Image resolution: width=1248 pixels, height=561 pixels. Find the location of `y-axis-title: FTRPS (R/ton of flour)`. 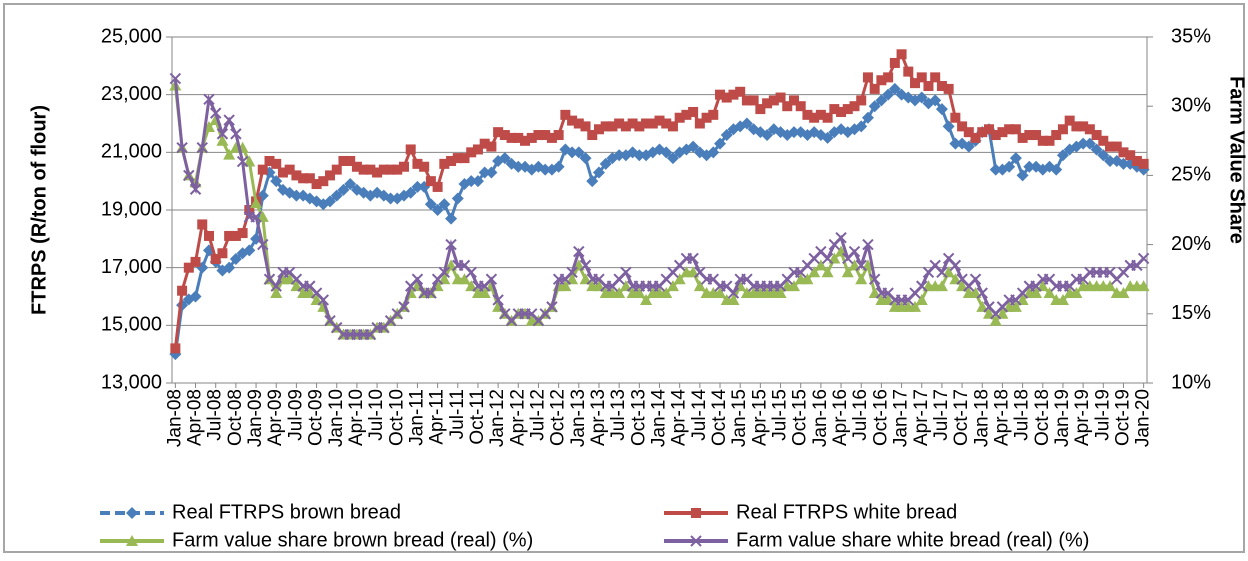

y-axis-title: FTRPS (R/ton of flour) is located at coordinates (39, 210).